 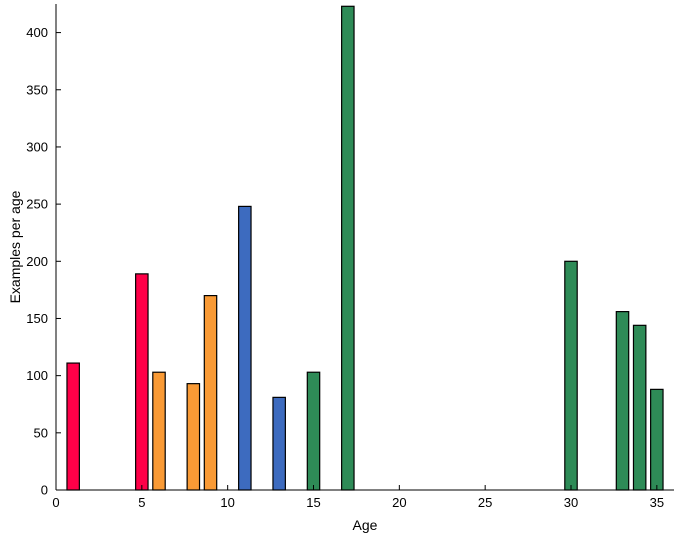 What do you see at coordinates (44, 490) in the screenshot?
I see `y-tick-label: 0` at bounding box center [44, 490].